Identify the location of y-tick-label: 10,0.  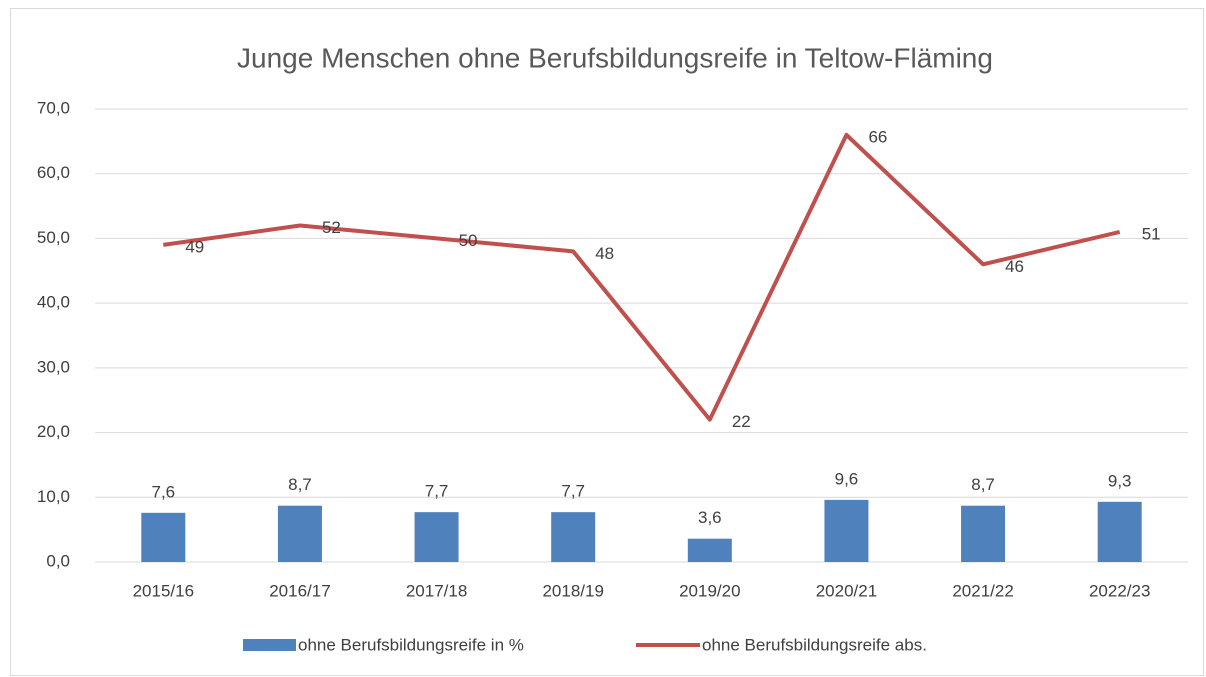
(53, 496).